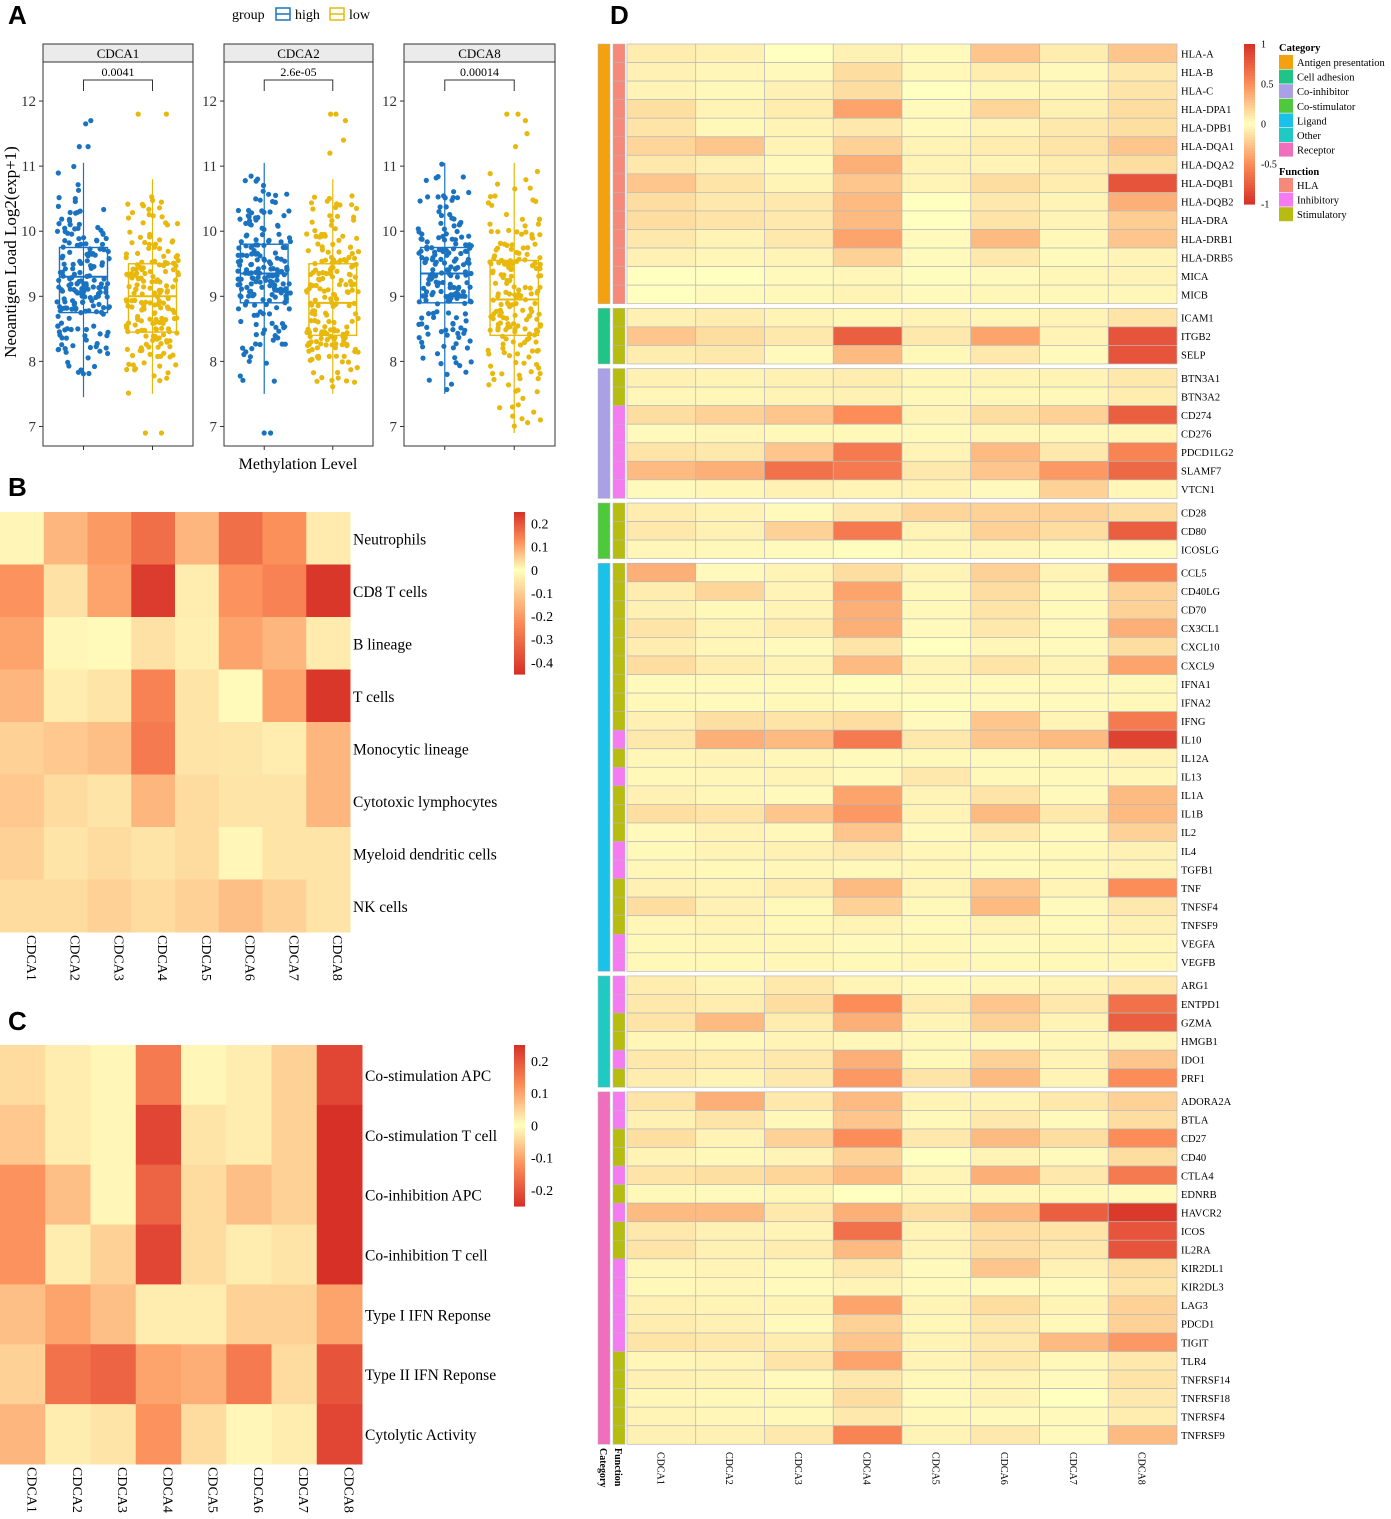 The width and height of the screenshot is (1391, 1519). Describe the element at coordinates (1323, 92) in the screenshot. I see `category-legend-label: Co-inhibitor` at that location.